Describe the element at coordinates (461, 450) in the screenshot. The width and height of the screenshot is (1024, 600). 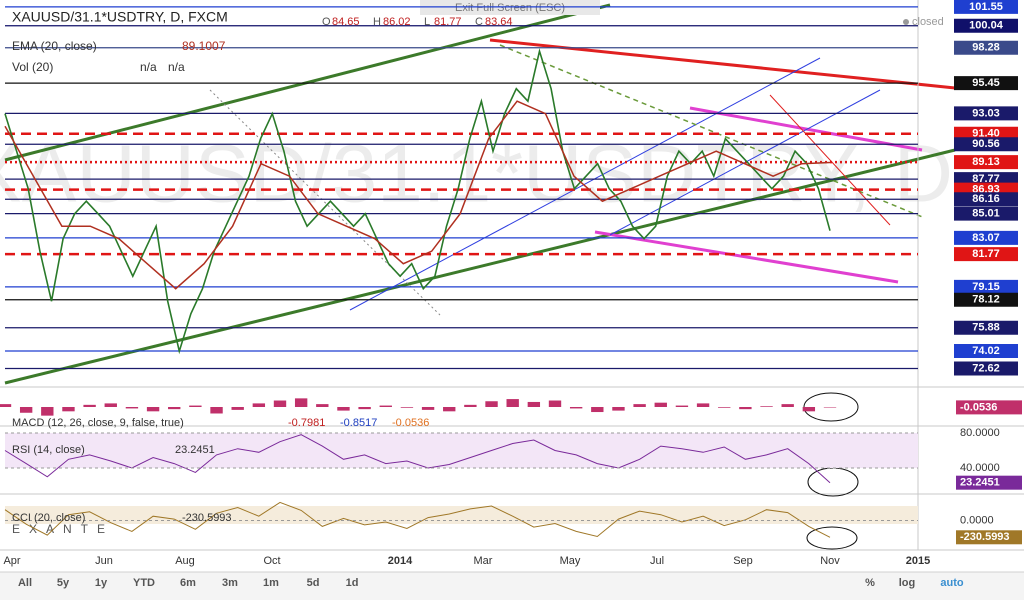
I see `rsi-band` at that location.